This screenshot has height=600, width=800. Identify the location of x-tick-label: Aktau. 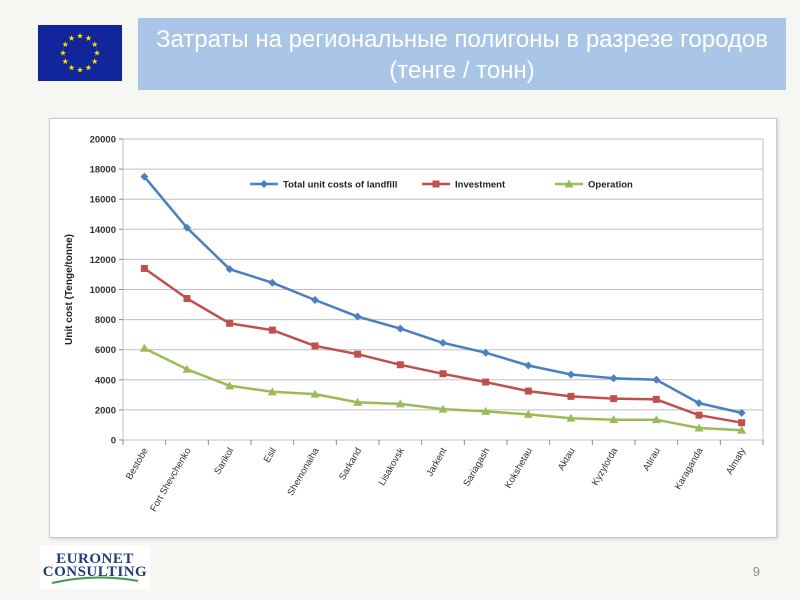
(567, 459).